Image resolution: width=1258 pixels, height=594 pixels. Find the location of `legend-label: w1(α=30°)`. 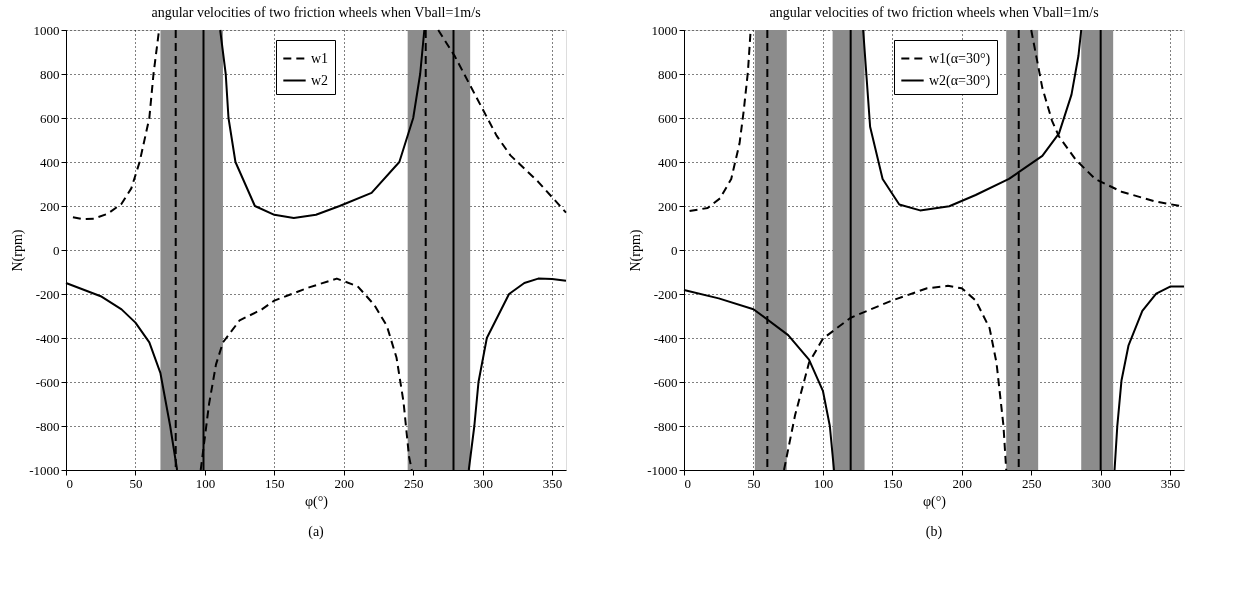

legend-label: w1(α=30°) is located at coordinates (960, 58).